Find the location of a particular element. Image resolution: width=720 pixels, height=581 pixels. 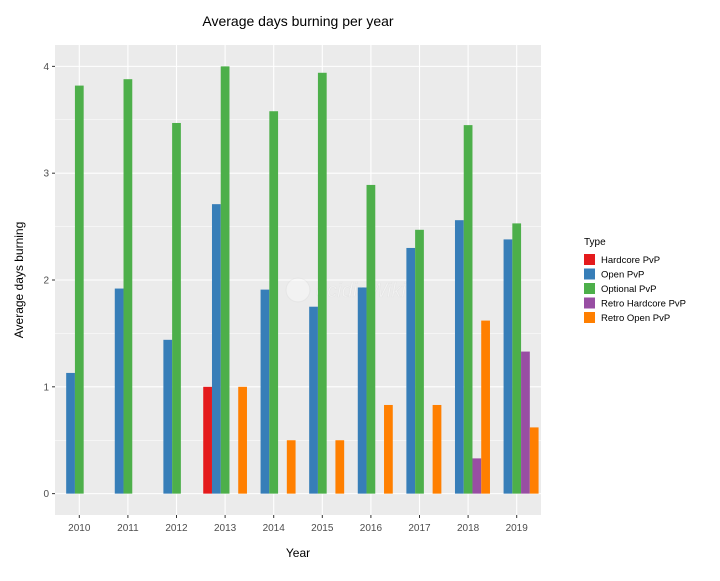

y-tick-label: 2 is located at coordinates (46, 281).